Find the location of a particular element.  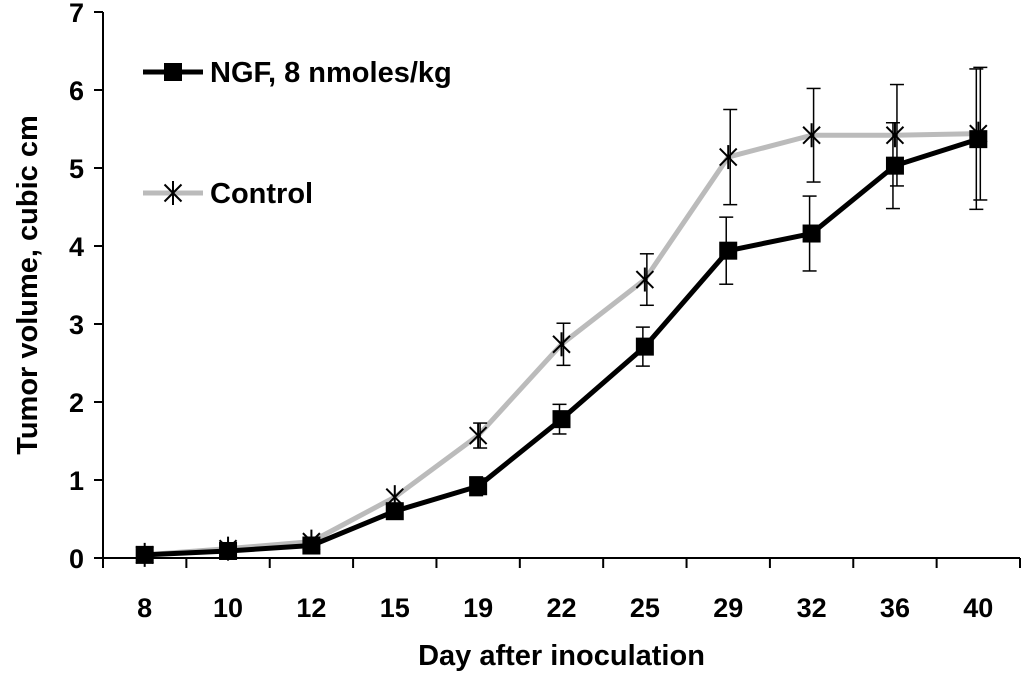

x-tick-label: 8 is located at coordinates (144, 608).